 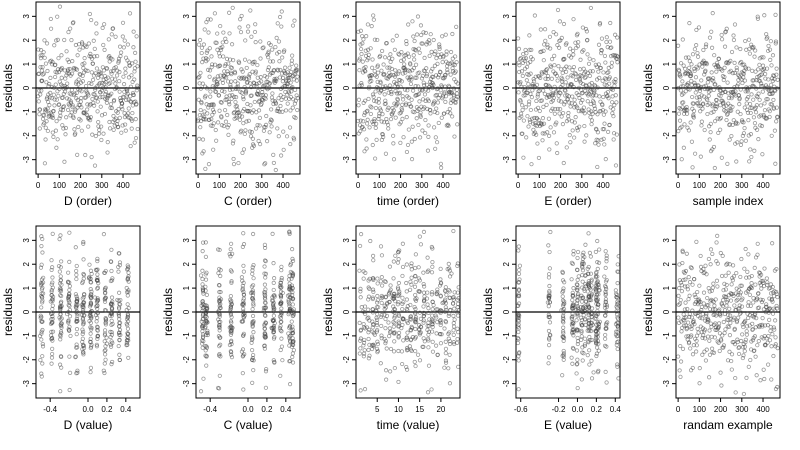 What do you see at coordinates (506, 39) in the screenshot?
I see `y-tick-label: 2` at bounding box center [506, 39].